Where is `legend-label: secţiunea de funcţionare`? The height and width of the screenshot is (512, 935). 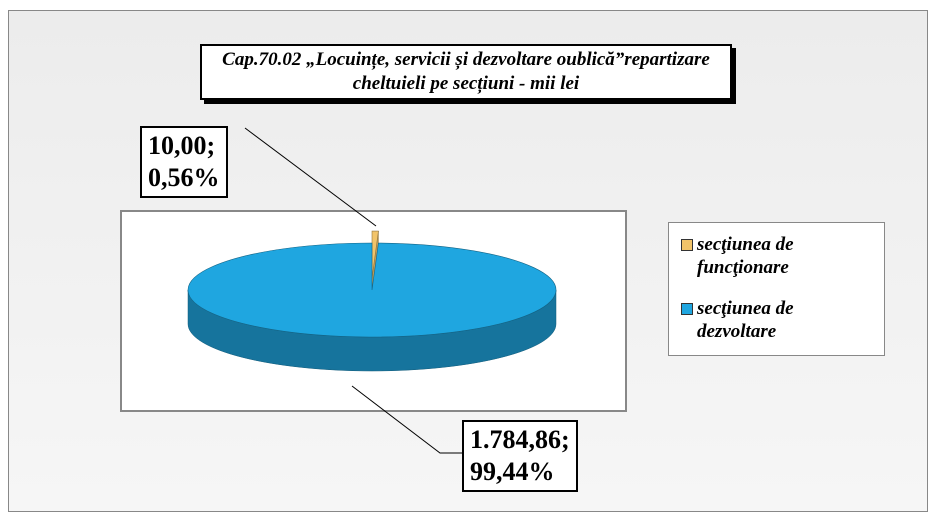 legend-label: secţiunea de funcţionare is located at coordinates (745, 256).